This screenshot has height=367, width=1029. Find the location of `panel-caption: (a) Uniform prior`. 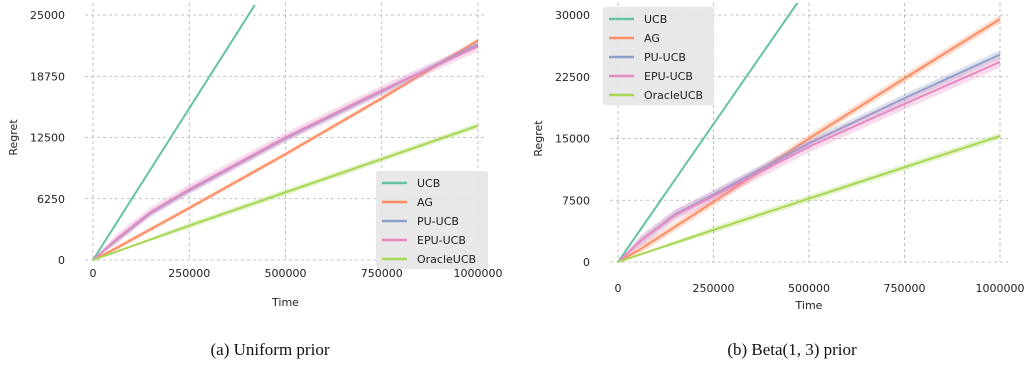

panel-caption: (a) Uniform prior is located at coordinates (270, 349).